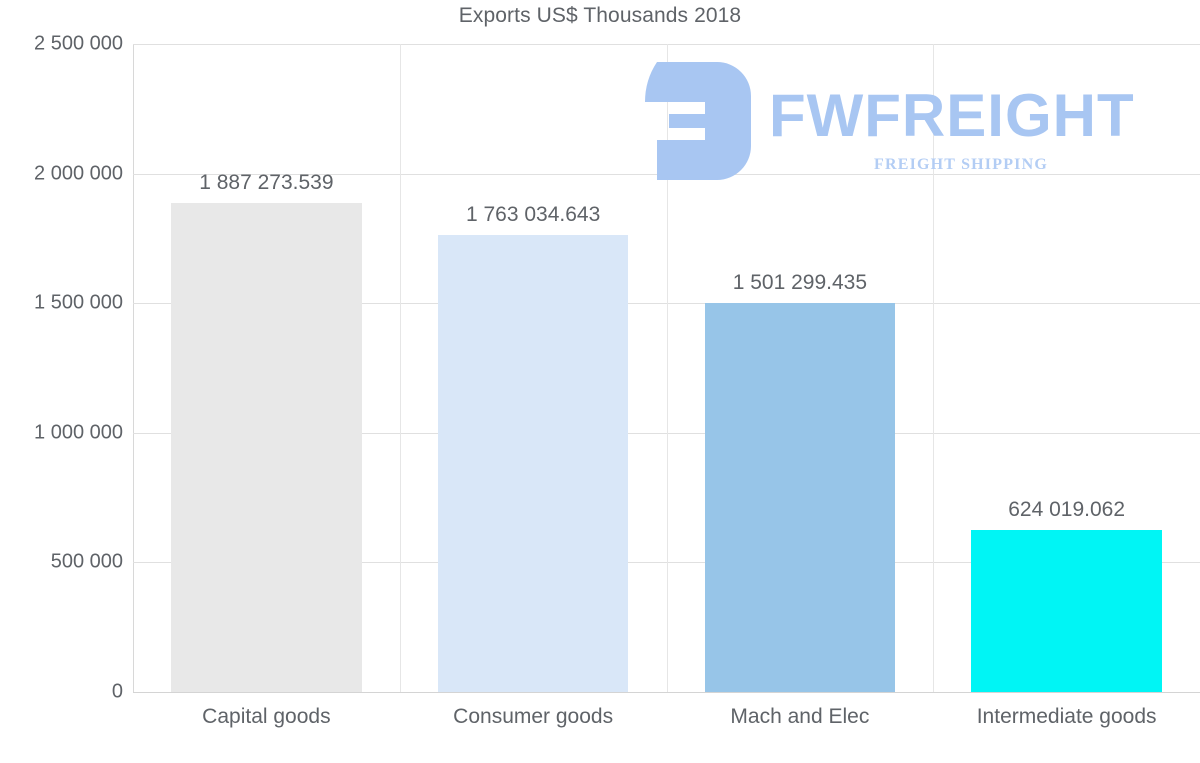 The image size is (1200, 763). Describe the element at coordinates (1067, 510) in the screenshot. I see `bar-value-label: 624 019.062` at that location.